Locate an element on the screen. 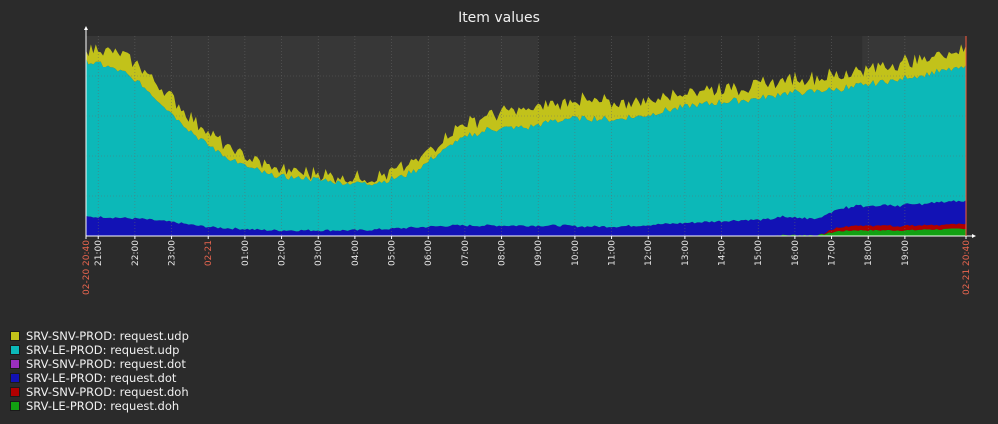 Image resolution: width=998 pixels, height=424 pixels. x-tick-label: 02-20 20:40 is located at coordinates (87, 267).